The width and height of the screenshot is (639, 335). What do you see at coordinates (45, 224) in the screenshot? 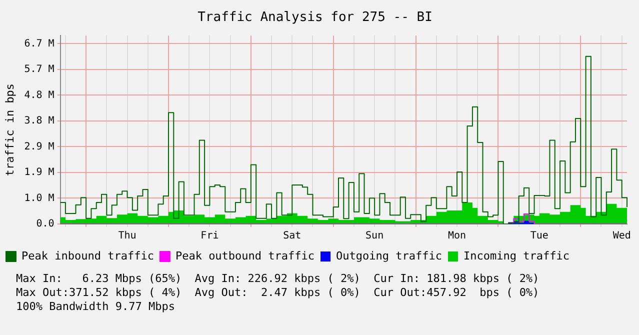
I see `y-tick-label: 0.0` at bounding box center [45, 224].